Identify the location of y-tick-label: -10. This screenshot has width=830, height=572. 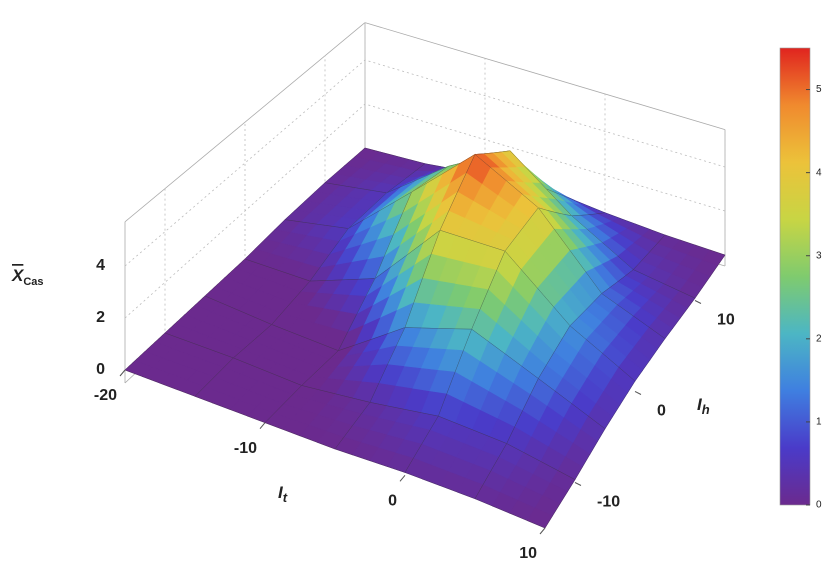
(608, 502).